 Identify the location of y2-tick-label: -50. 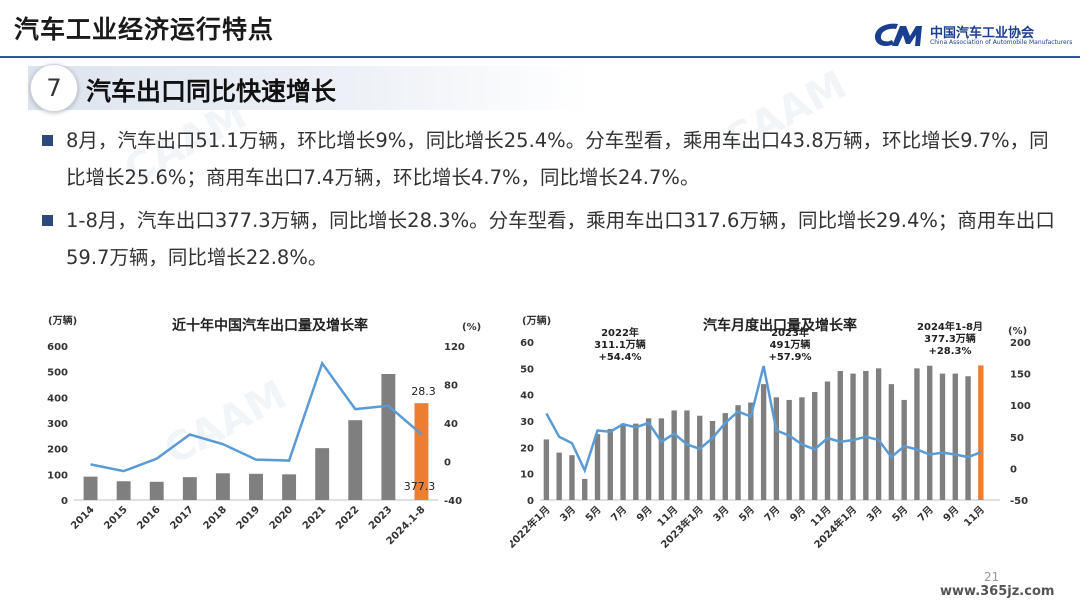
(1019, 501).